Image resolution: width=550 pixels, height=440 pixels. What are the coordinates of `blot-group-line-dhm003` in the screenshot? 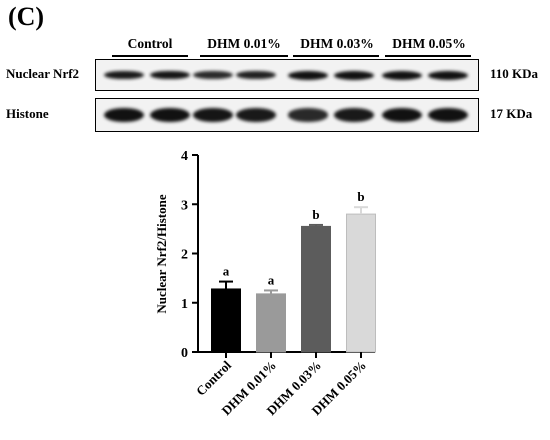 It's located at (336, 56).